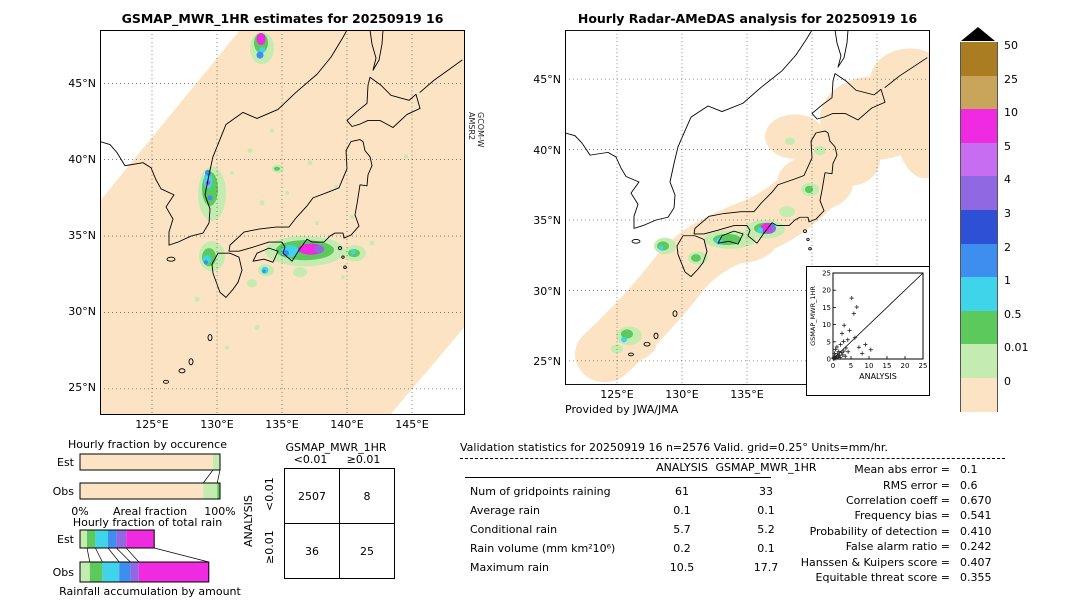 The height and width of the screenshot is (612, 1080). What do you see at coordinates (337, 459) in the screenshot?
I see `contingency-col-headers: <0.01 ≥0.01` at bounding box center [337, 459].